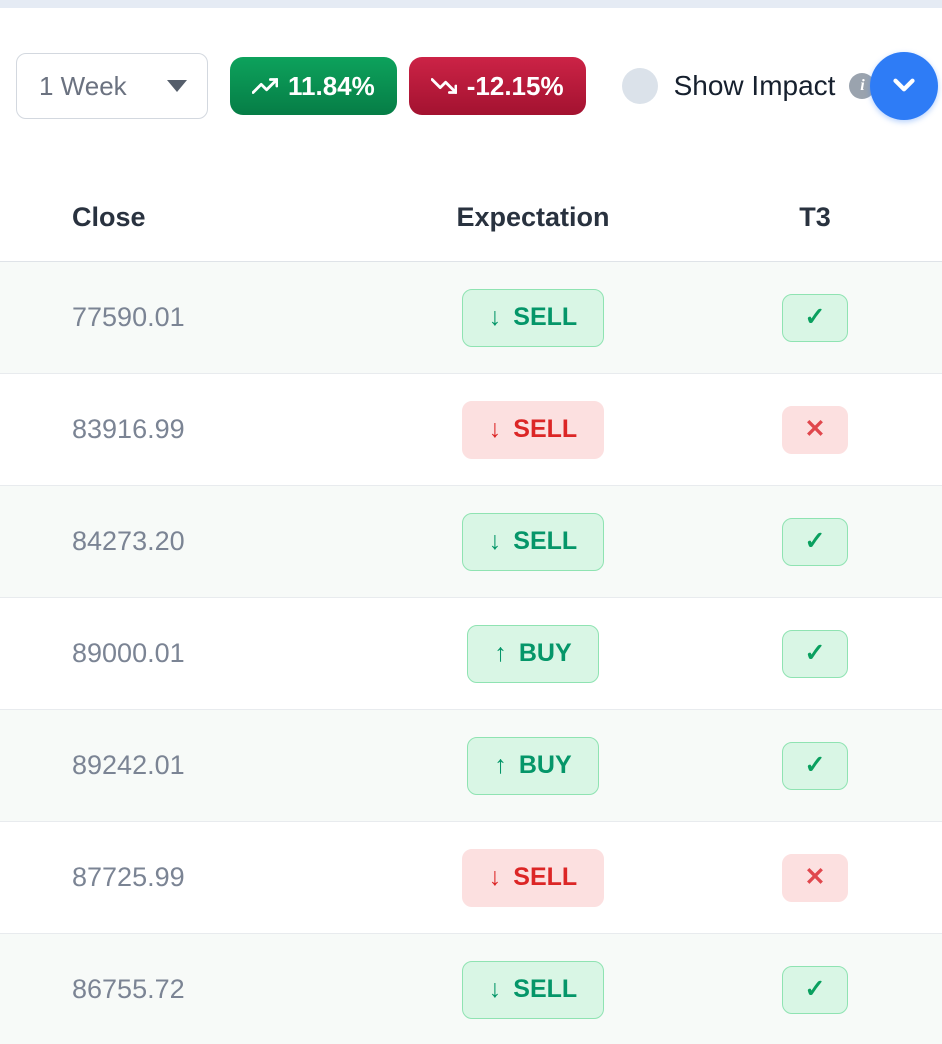  What do you see at coordinates (128, 989) in the screenshot?
I see `close-value: 86755.72` at bounding box center [128, 989].